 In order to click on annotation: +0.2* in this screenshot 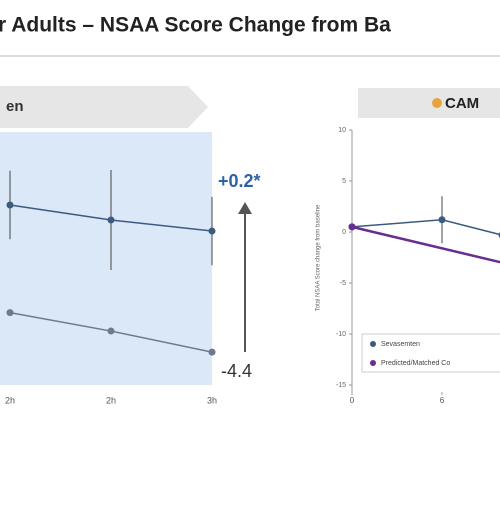, I will do `click(239, 181)`.